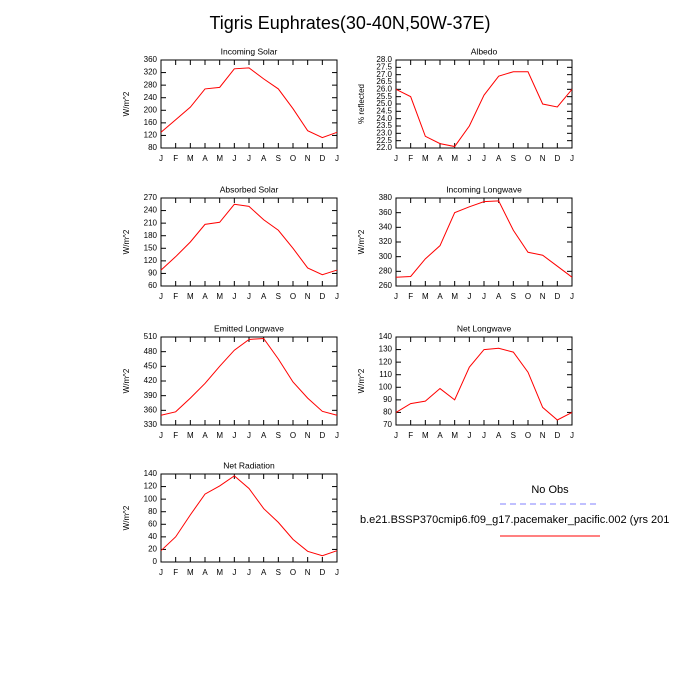 The width and height of the screenshot is (700, 700). I want to click on y-tick-label: 150, so click(151, 247).